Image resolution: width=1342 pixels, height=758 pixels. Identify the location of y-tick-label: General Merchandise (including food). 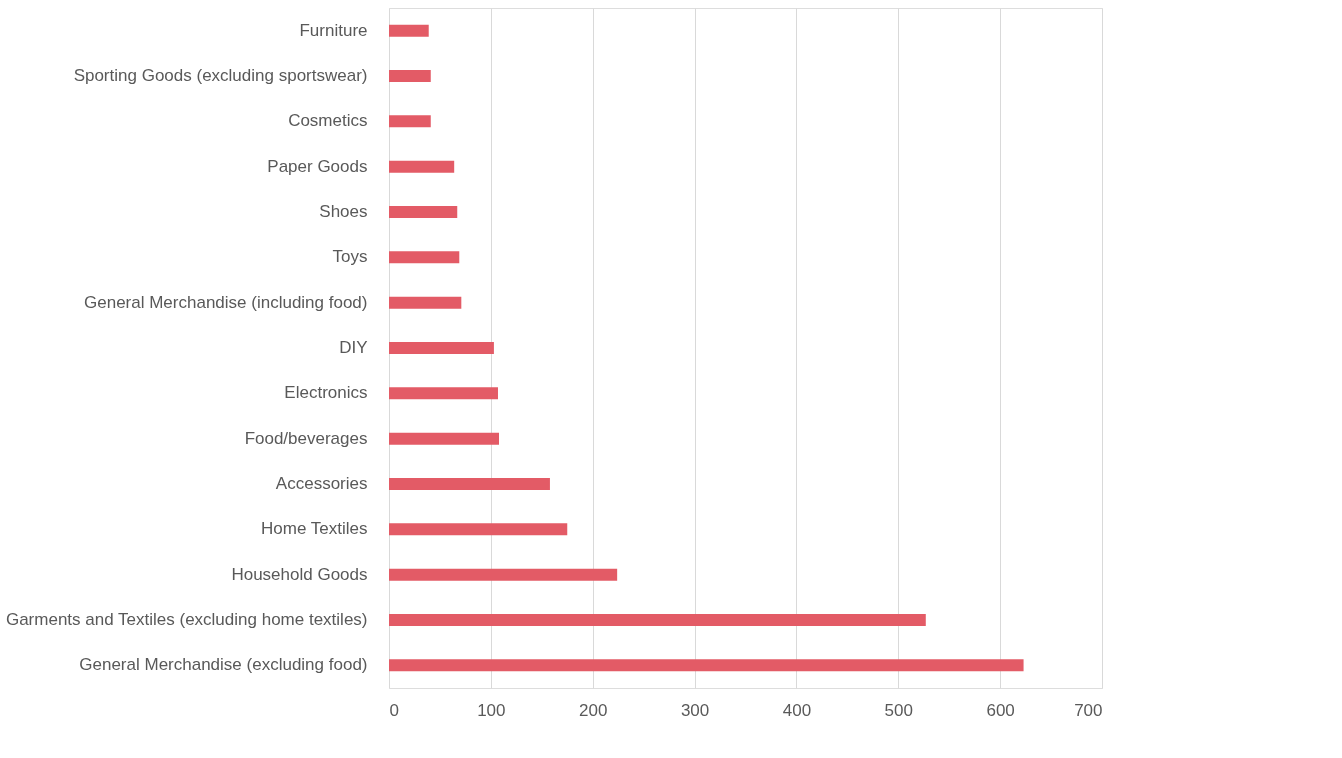
(226, 302).